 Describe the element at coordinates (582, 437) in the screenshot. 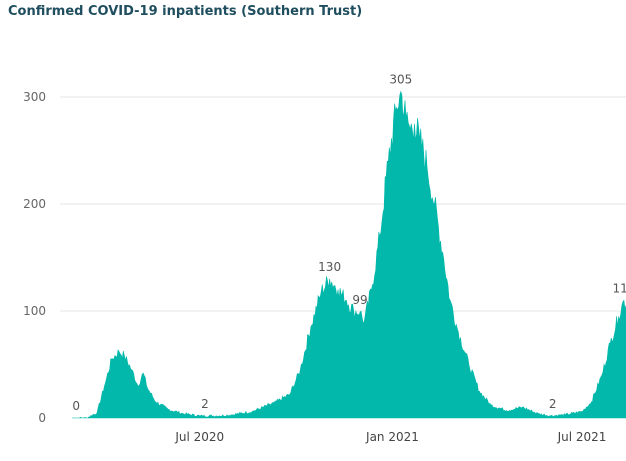

I see `x-tick-label: Jul 2021` at that location.